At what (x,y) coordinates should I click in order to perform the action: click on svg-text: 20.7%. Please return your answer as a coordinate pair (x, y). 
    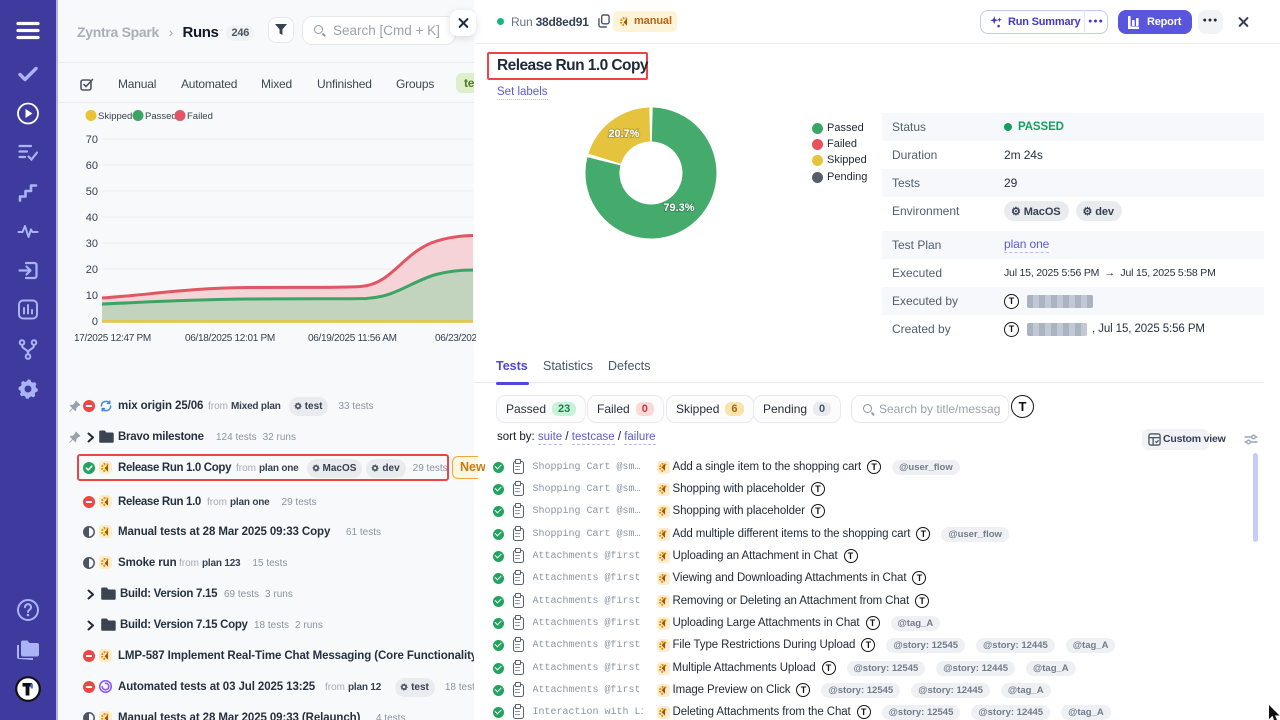
    Looking at the image, I should click on (623, 134).